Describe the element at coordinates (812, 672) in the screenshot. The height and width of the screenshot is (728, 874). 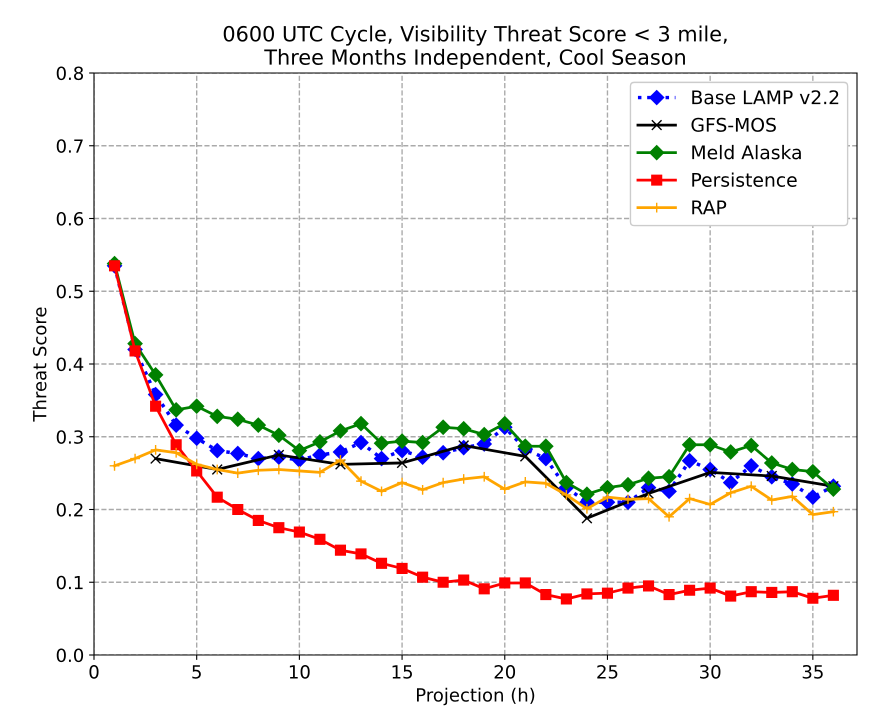
I see `x-tick-label: 35` at that location.